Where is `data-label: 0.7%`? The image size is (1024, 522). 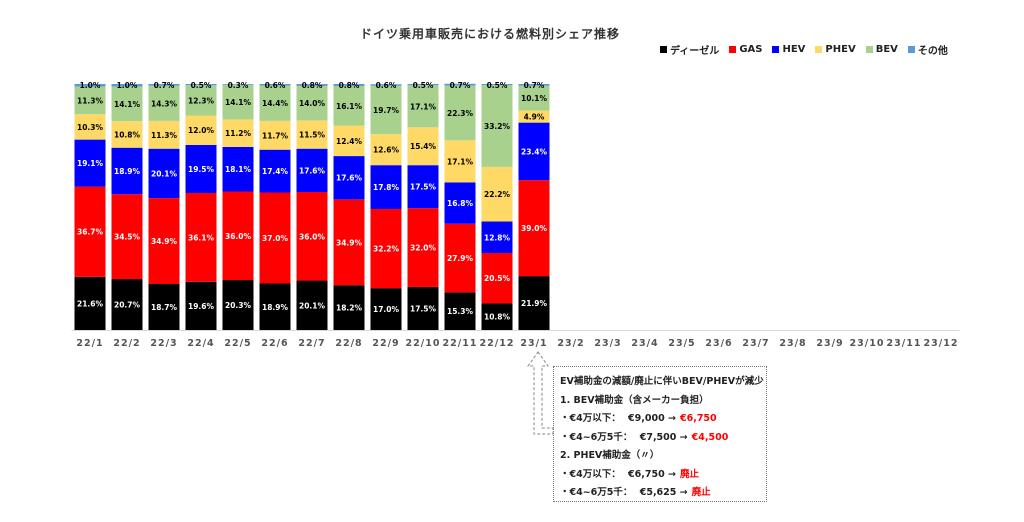
data-label: 0.7% is located at coordinates (534, 85).